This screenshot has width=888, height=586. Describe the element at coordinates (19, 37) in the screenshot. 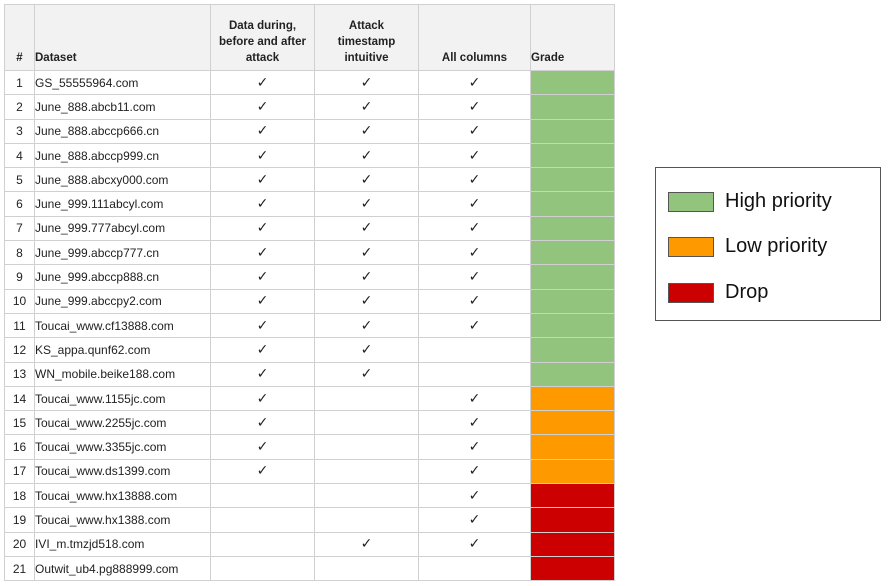

I see `header-number: #` at that location.